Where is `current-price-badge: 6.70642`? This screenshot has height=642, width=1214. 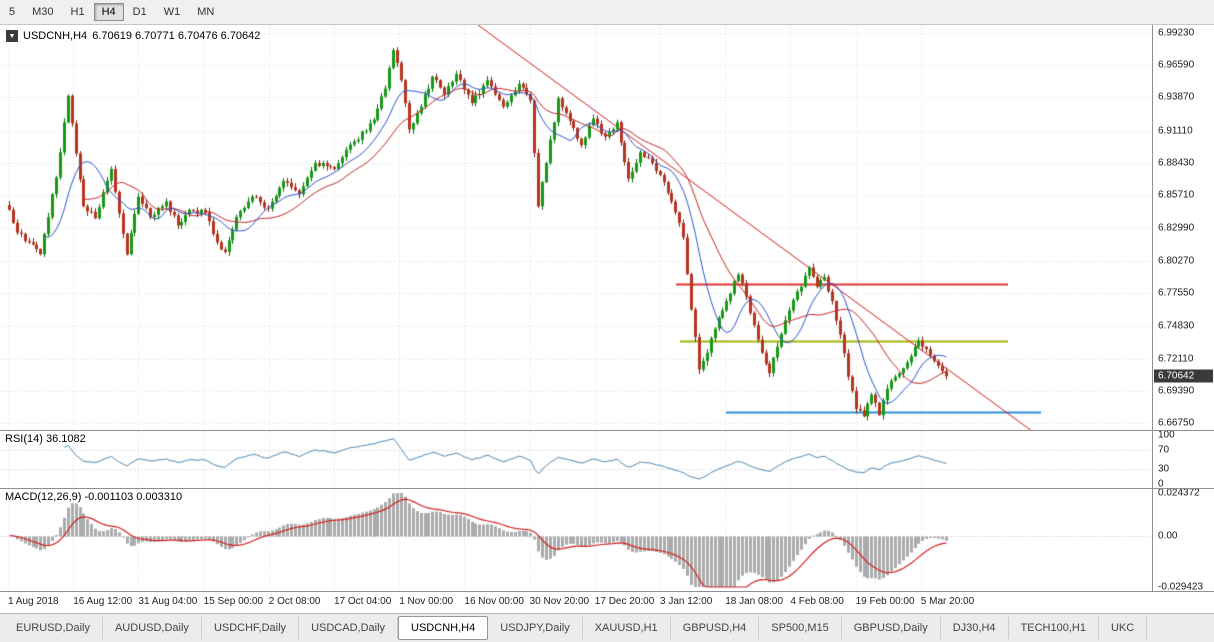 current-price-badge: 6.70642 is located at coordinates (1183, 376).